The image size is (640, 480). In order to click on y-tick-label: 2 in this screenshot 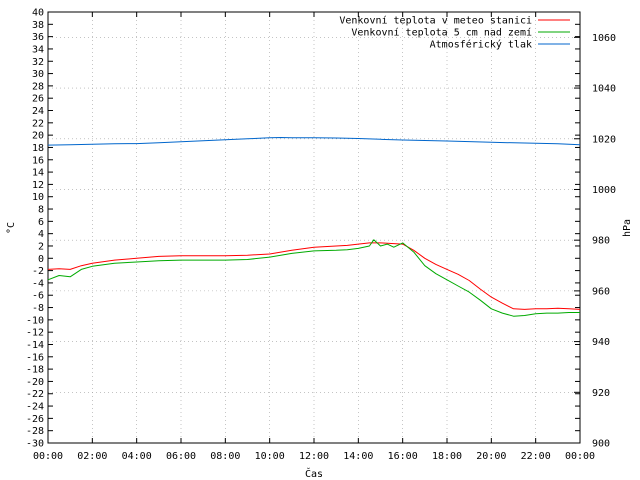, I will do `click(41, 246)`.